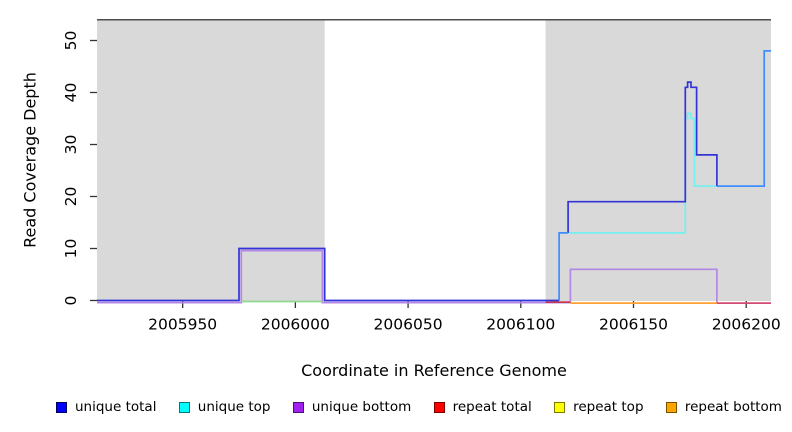 The height and width of the screenshot is (432, 792). I want to click on x-axis-title: Coordinate in Reference Genome, so click(434, 370).